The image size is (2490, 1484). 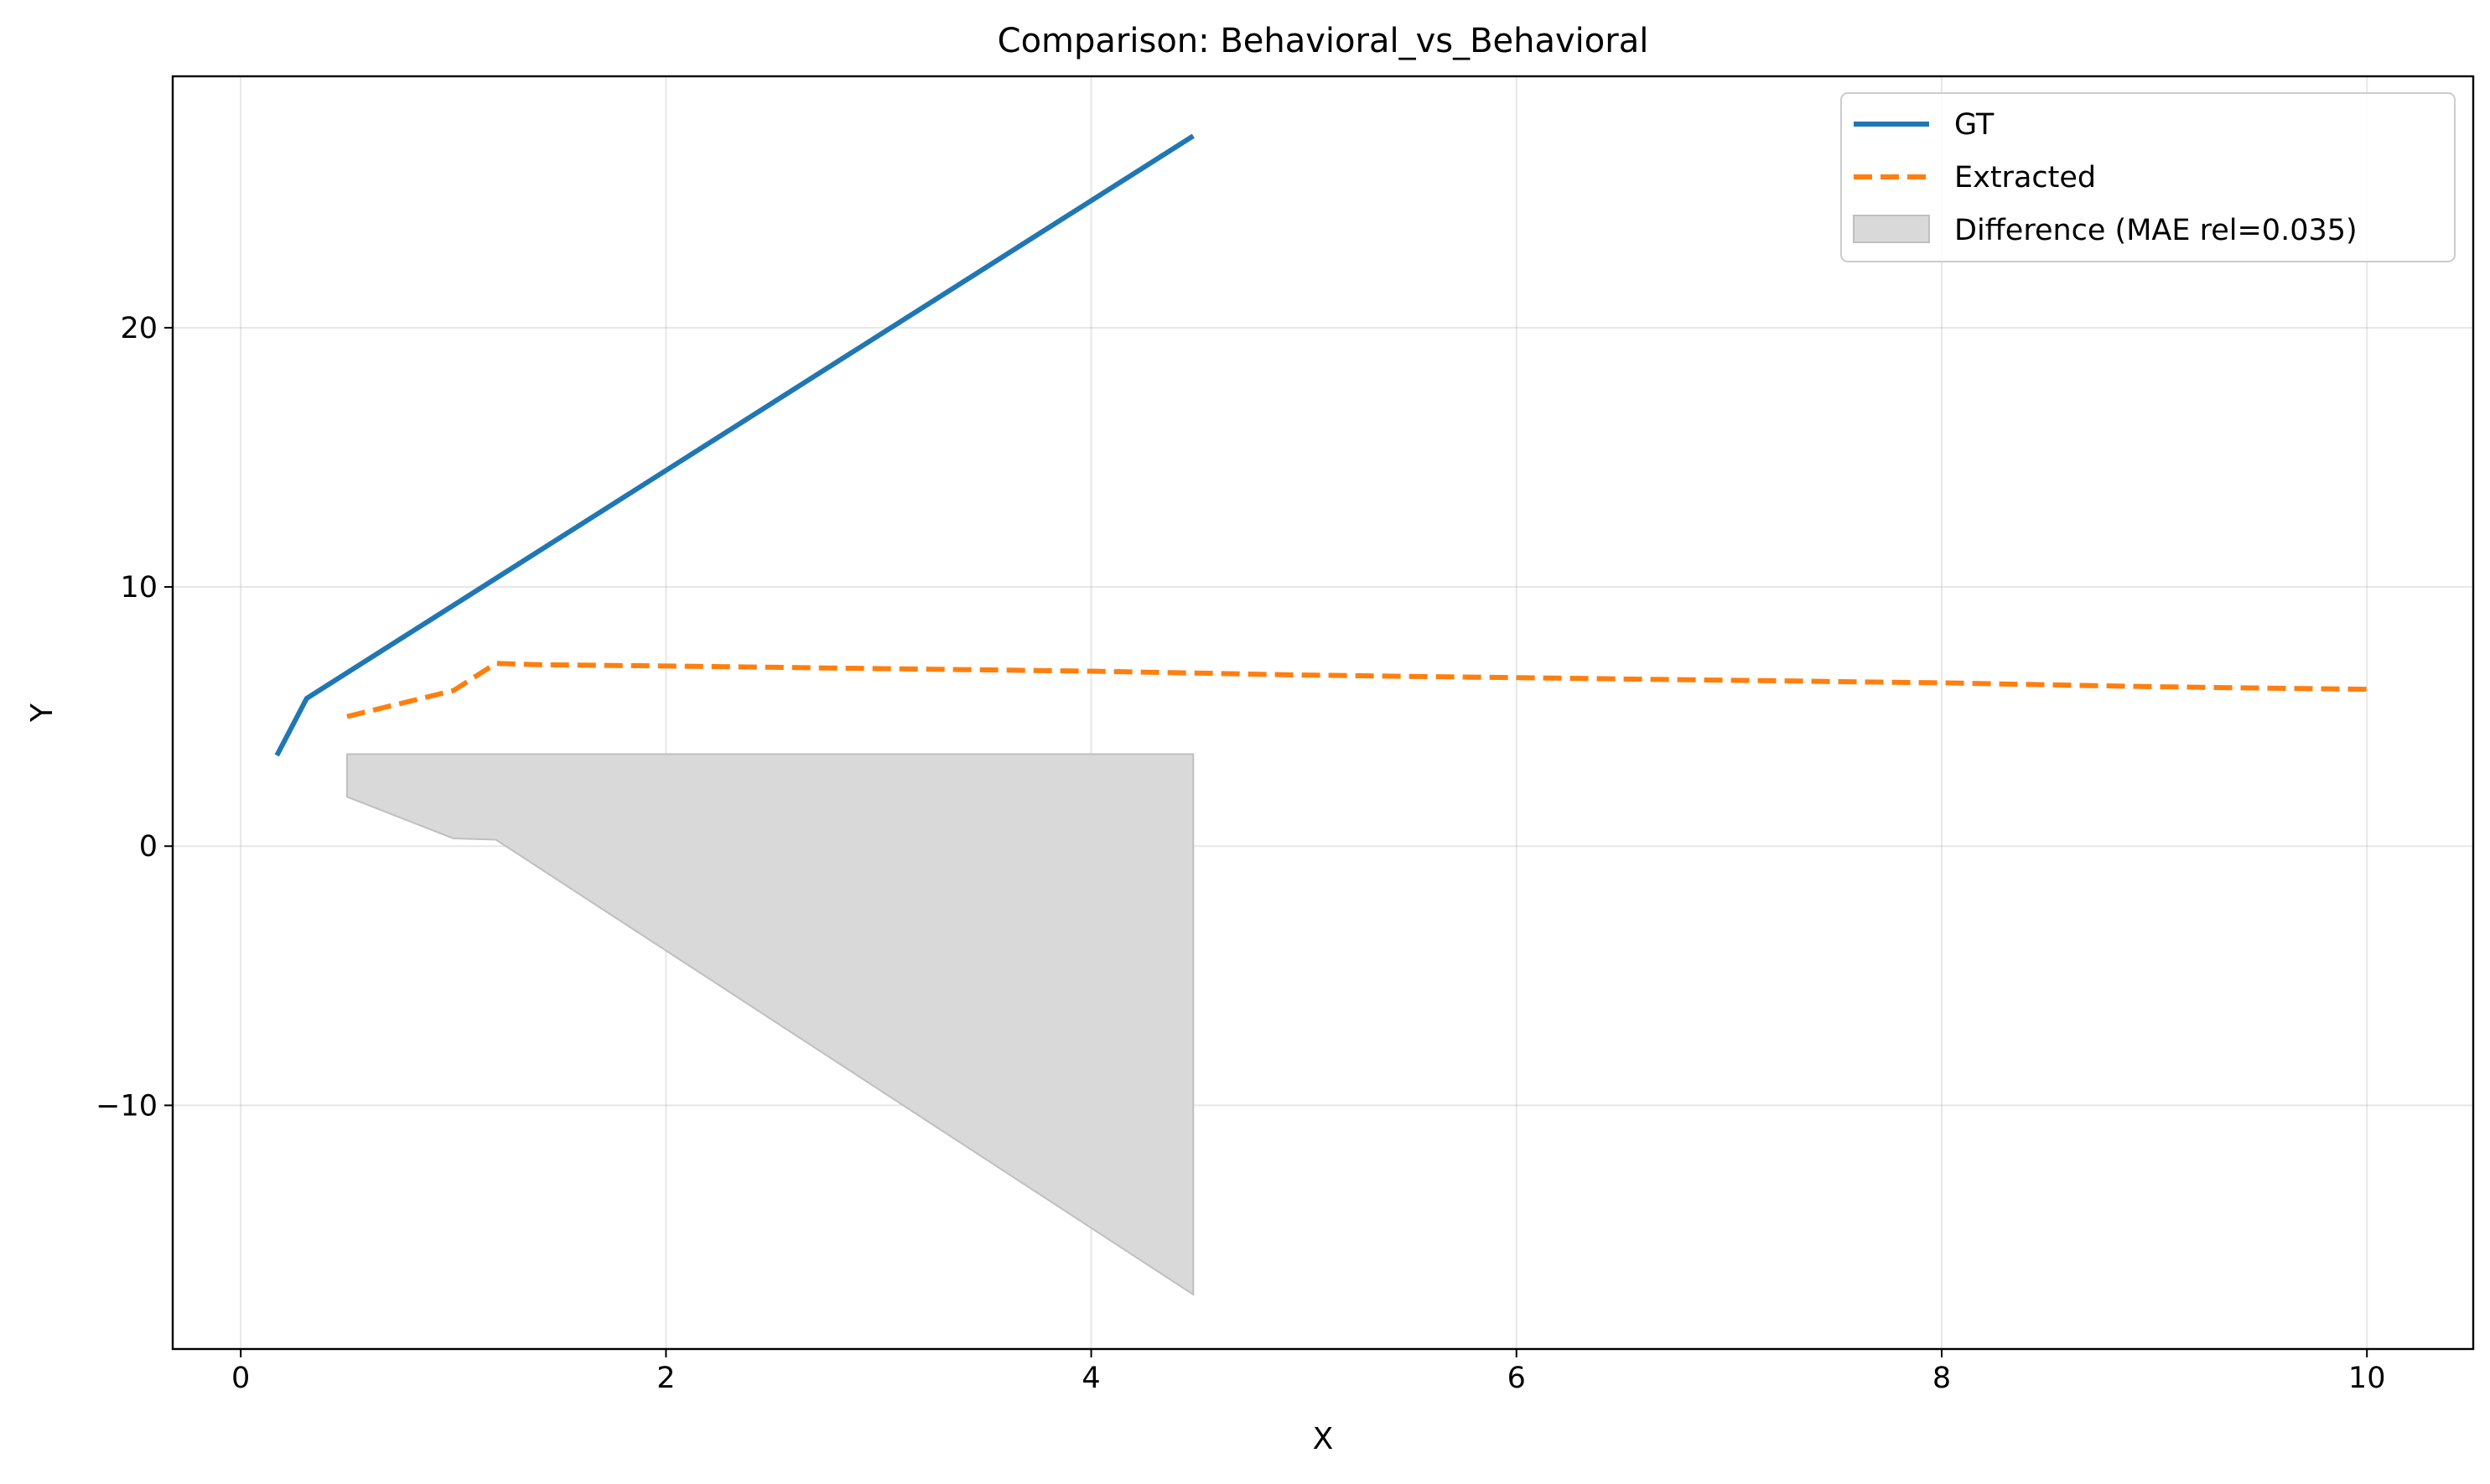 I want to click on legend-extracted-label: Extracted, so click(x=2025, y=178).